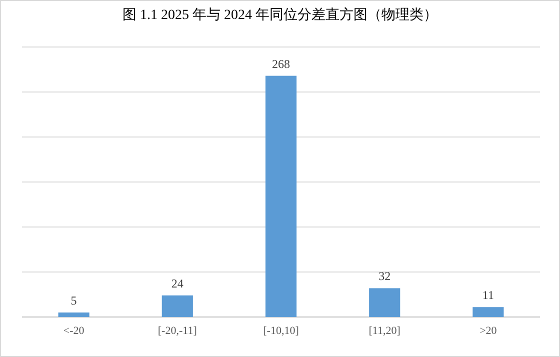 The image size is (560, 357). What do you see at coordinates (177, 331) in the screenshot?
I see `x-tick-label: [-20,-11]` at bounding box center [177, 331].